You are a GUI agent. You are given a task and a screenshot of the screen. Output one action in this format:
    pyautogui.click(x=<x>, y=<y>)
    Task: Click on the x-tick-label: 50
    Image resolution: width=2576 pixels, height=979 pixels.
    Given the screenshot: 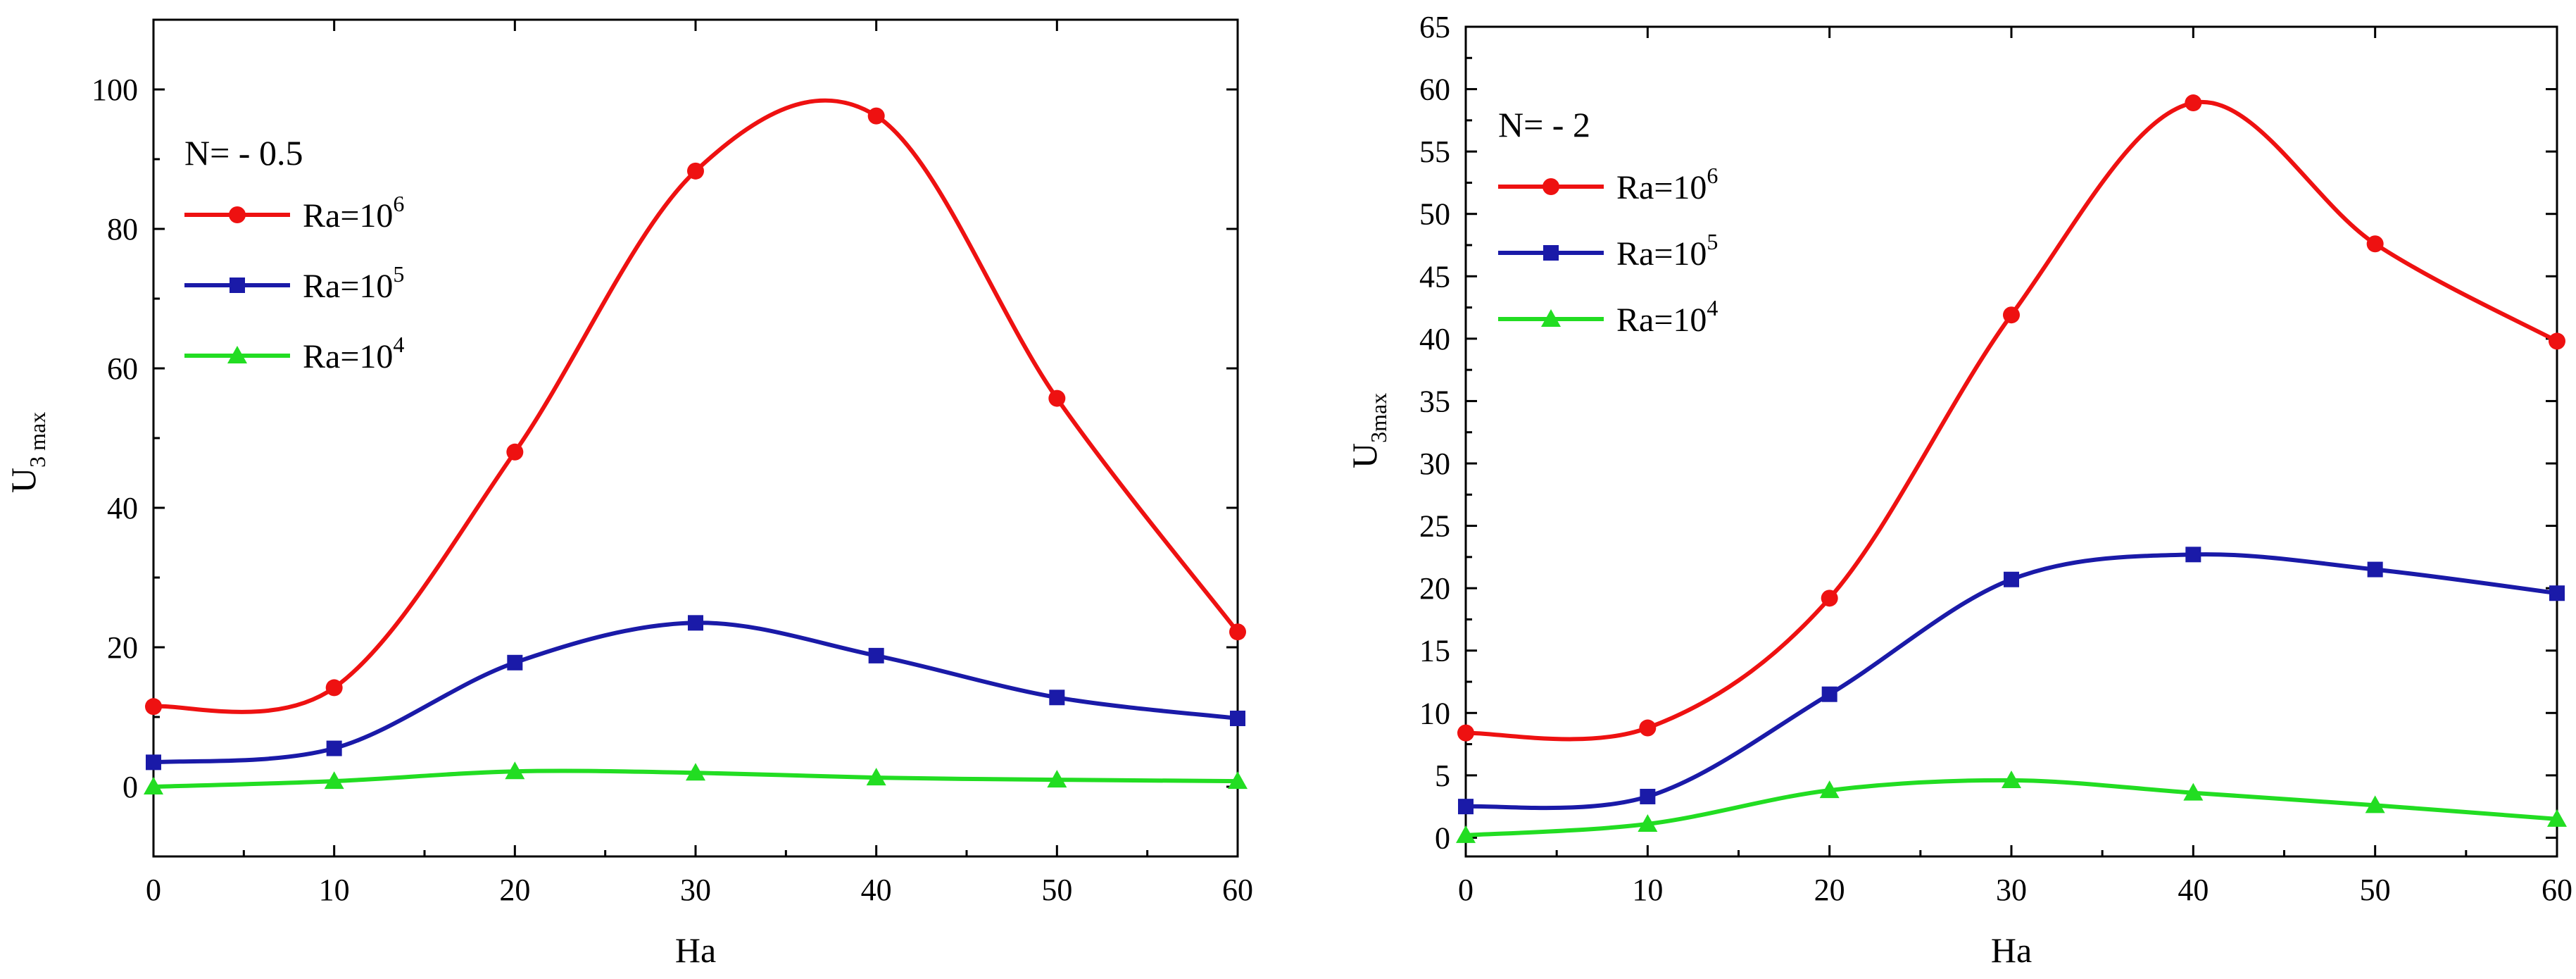 What is the action you would take?
    pyautogui.click(x=2375, y=890)
    